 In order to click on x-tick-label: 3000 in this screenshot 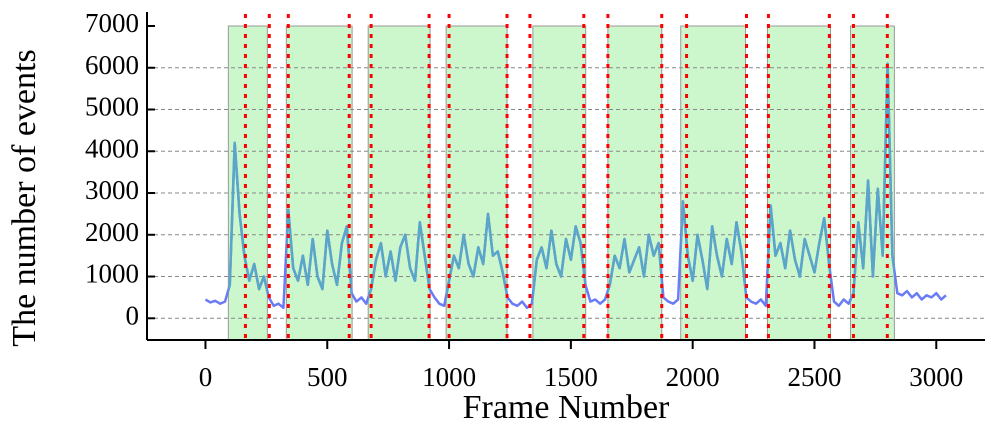, I will do `click(936, 377)`.